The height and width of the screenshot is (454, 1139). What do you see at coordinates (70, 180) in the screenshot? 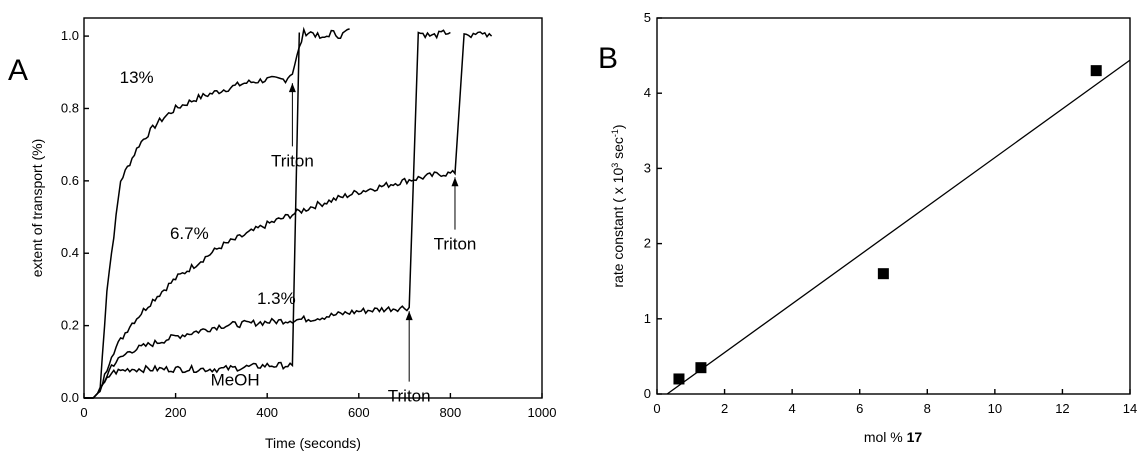
I see `a-y-tick-label: 0.6` at bounding box center [70, 180].